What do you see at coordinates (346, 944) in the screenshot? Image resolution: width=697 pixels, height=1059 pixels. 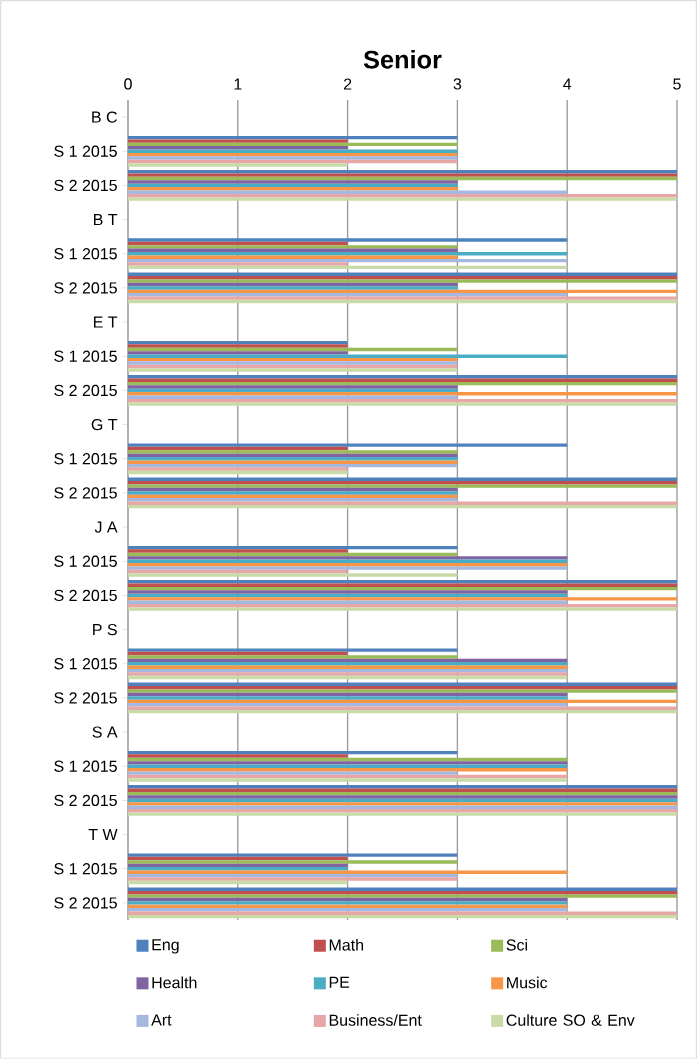 I see `legend-label: Math` at bounding box center [346, 944].